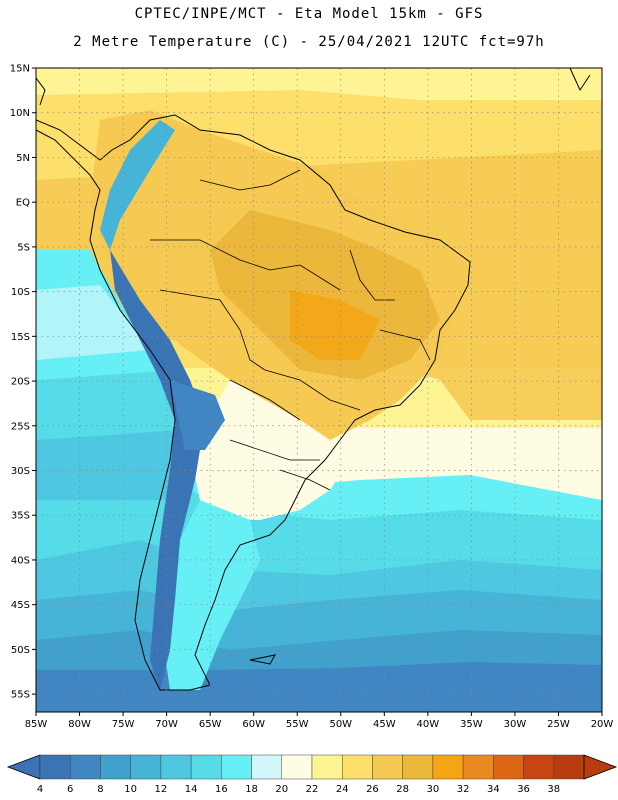 Image resolution: width=618 pixels, height=800 pixels. Describe the element at coordinates (433, 789) in the screenshot. I see `legend-label: 30` at that location.